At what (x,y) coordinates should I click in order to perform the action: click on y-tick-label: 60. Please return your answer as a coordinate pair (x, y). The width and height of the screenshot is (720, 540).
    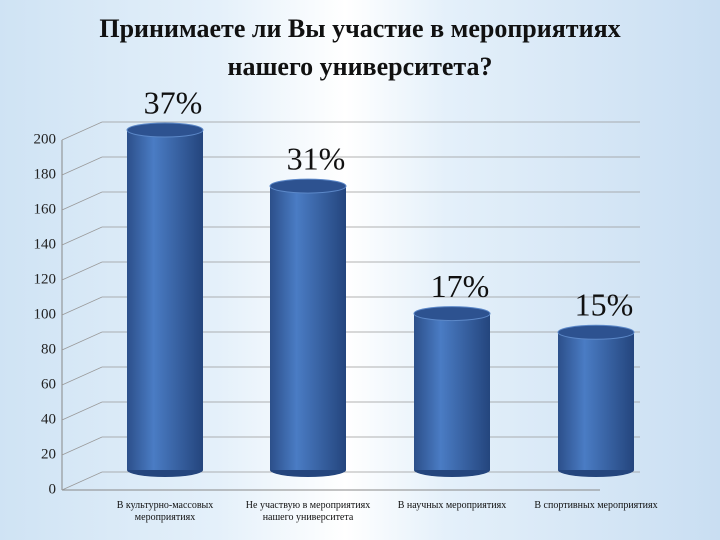
    Looking at the image, I should click on (48, 384).